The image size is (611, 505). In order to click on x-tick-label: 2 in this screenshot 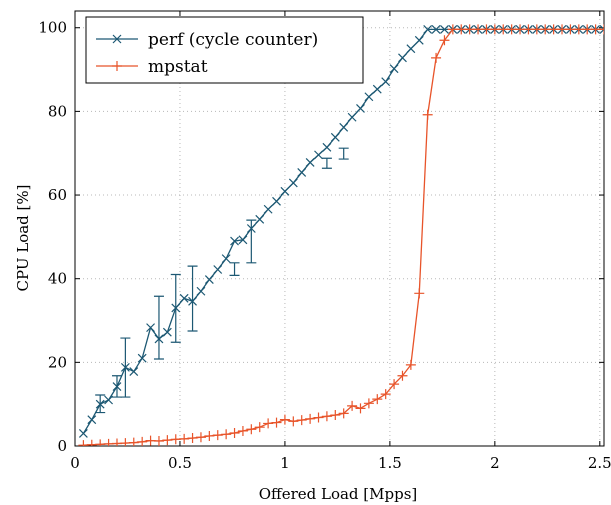, I will do `click(495, 463)`.